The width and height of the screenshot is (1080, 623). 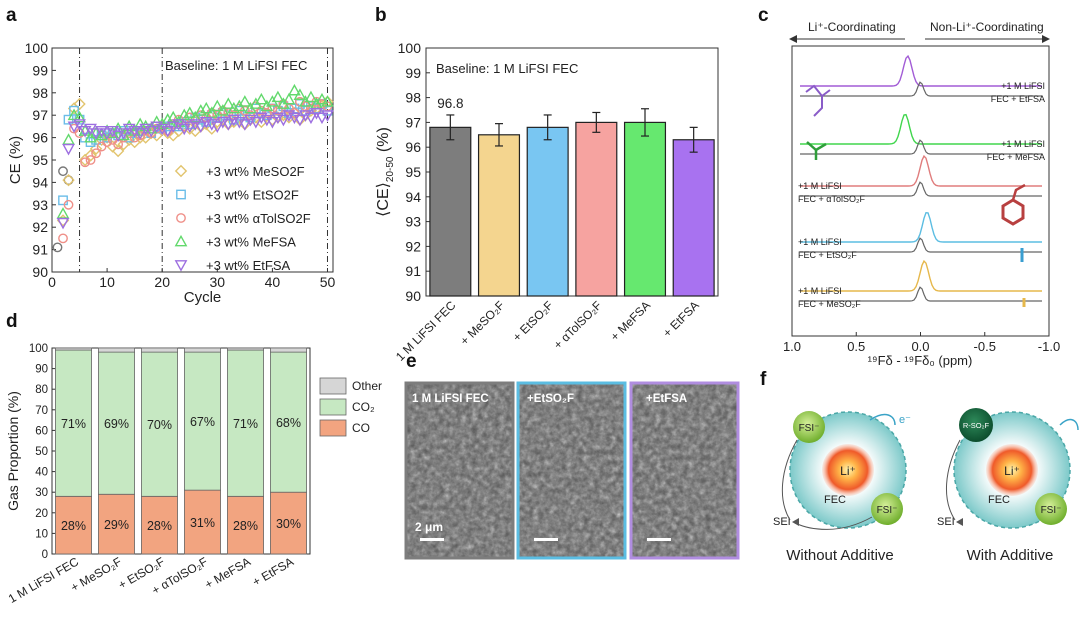 What do you see at coordinates (684, 470) in the screenshot?
I see `sem-image-3-texture` at bounding box center [684, 470].